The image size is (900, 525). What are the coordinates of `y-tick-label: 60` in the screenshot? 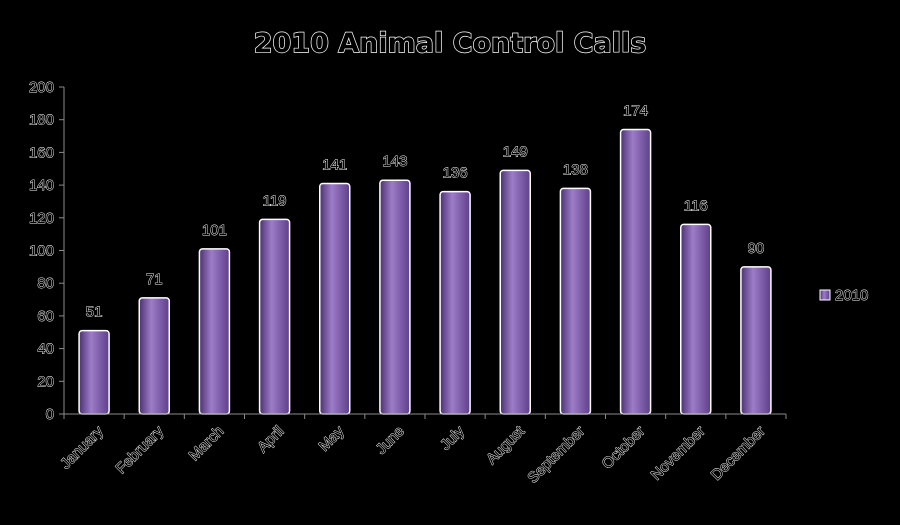 It's located at (45, 316).